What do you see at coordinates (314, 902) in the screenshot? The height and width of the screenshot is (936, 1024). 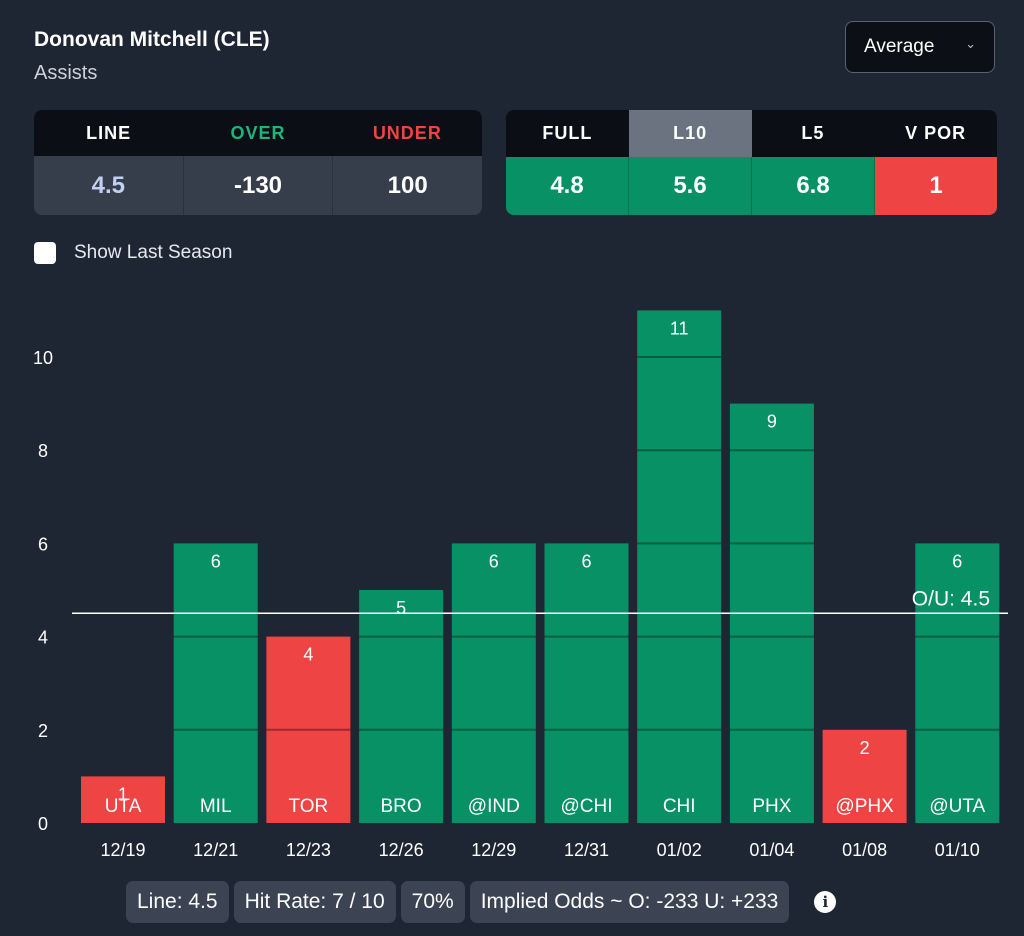 I see `hit-rate-pill: Hit Rate: 7 / 10` at bounding box center [314, 902].